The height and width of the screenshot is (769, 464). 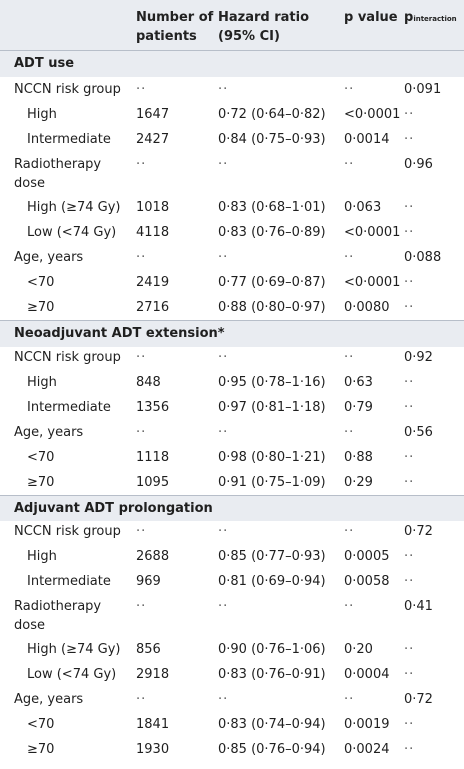 What do you see at coordinates (272, 407) in the screenshot?
I see `cell-hazard-ratio: 0·97 (0·81–1·18)` at bounding box center [272, 407].